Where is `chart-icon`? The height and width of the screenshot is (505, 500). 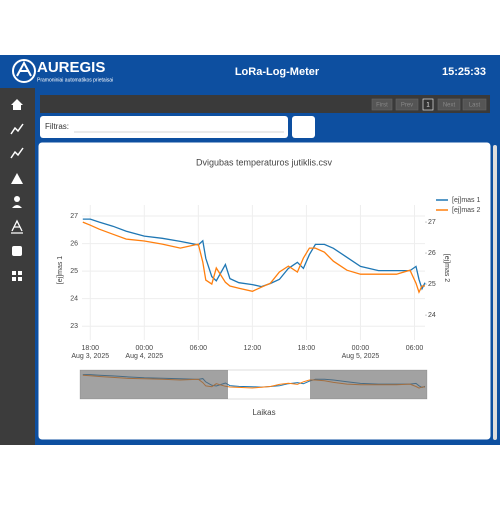
chart-icon is located at coordinates (17, 129).